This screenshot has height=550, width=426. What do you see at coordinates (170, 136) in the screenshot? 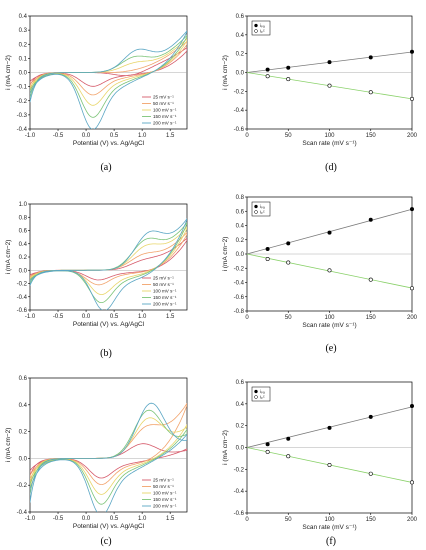
I see `x-tick-label: 1.5` at bounding box center [170, 136].